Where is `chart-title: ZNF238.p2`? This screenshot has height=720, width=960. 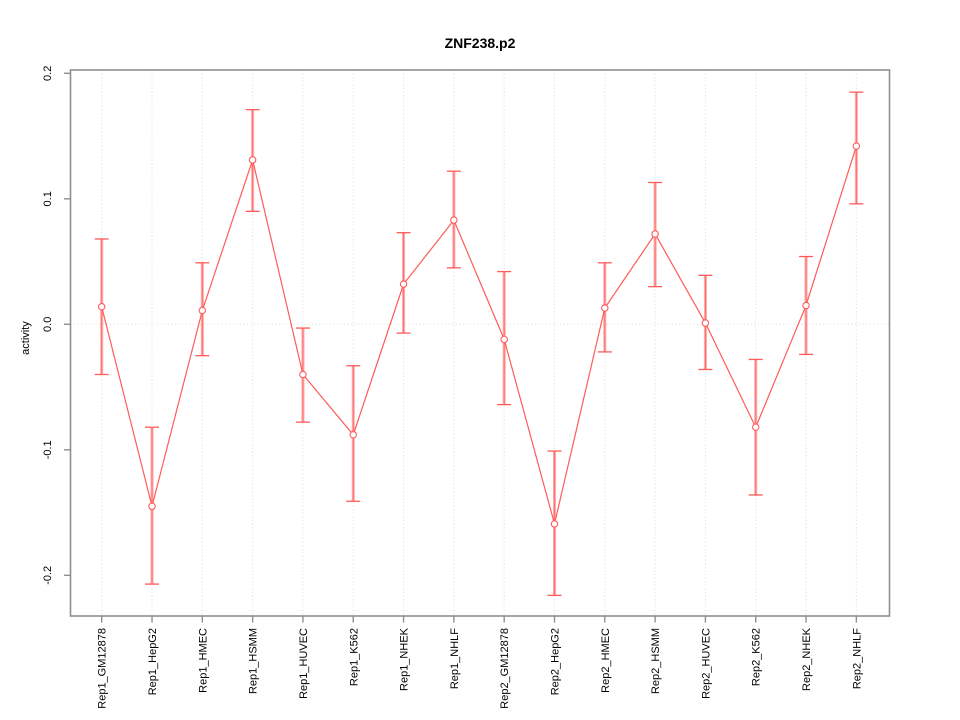 chart-title: ZNF238.p2 is located at coordinates (480, 43).